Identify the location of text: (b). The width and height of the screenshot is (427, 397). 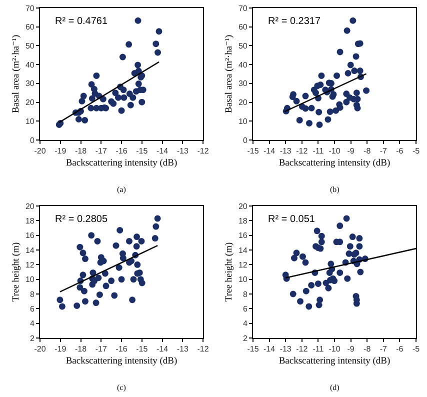
(335, 189).